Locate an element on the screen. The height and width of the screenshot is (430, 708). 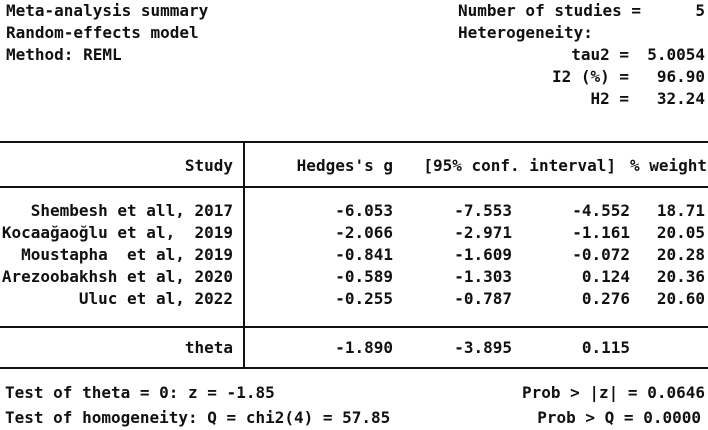
theta-ci-high-cell: 0.115 is located at coordinates (605, 347).